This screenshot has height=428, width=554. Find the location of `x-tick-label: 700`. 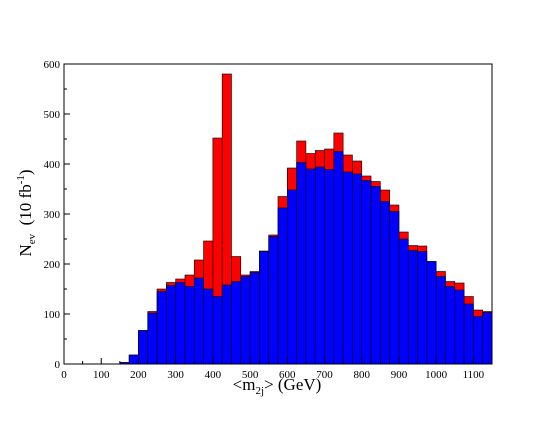

x-tick-label: 700 is located at coordinates (324, 375).